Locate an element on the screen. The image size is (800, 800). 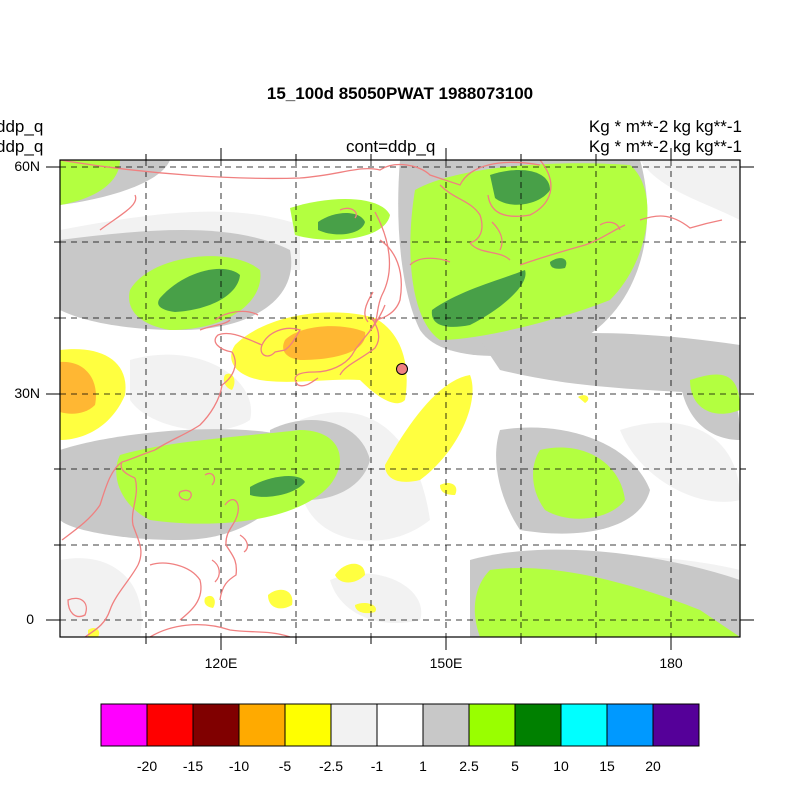
colorbar-label: 2.5 is located at coordinates (469, 766).